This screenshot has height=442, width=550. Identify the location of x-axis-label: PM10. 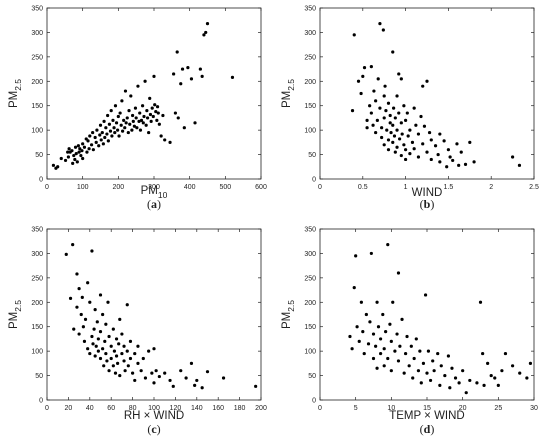
(154, 192).